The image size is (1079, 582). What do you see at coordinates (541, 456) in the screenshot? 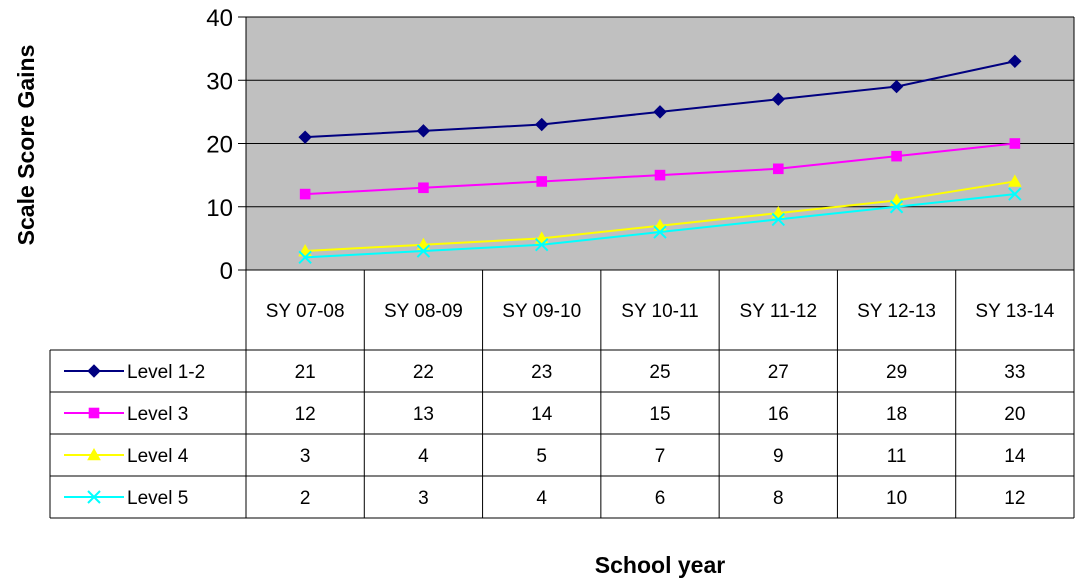
I see `data-label: 5` at bounding box center [541, 456].